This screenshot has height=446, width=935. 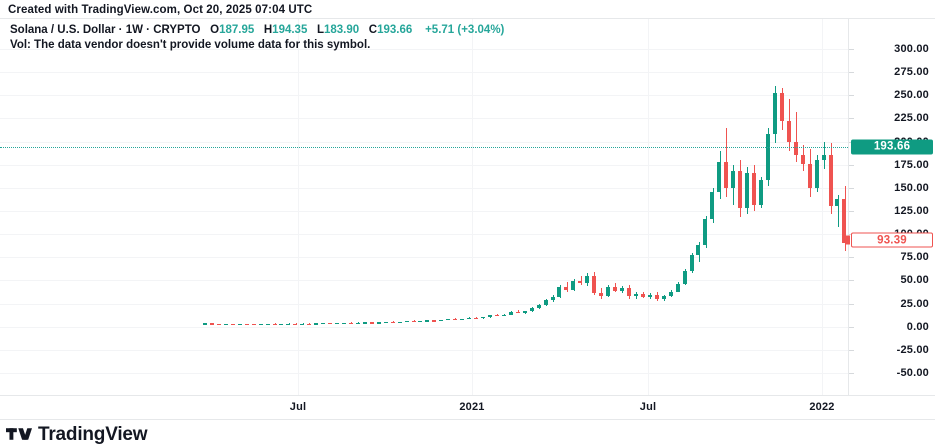 What do you see at coordinates (472, 407) in the screenshot?
I see `time-axis-tick: 2021` at bounding box center [472, 407].